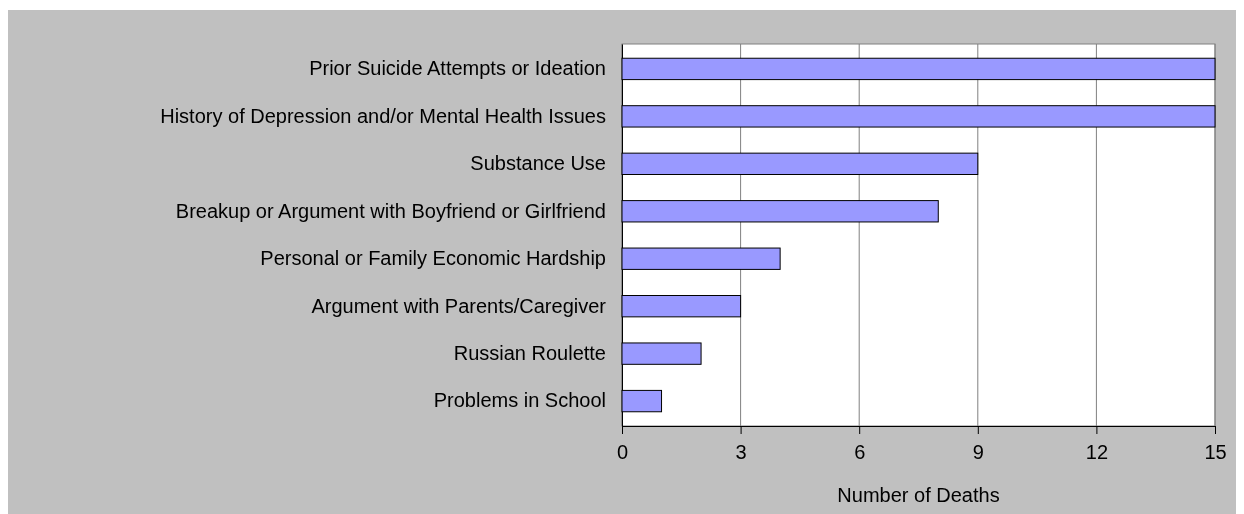 The width and height of the screenshot is (1244, 514). Describe the element at coordinates (457, 68) in the screenshot. I see `y-tick-label: Prior Suicide Attempts or Ideation` at that location.